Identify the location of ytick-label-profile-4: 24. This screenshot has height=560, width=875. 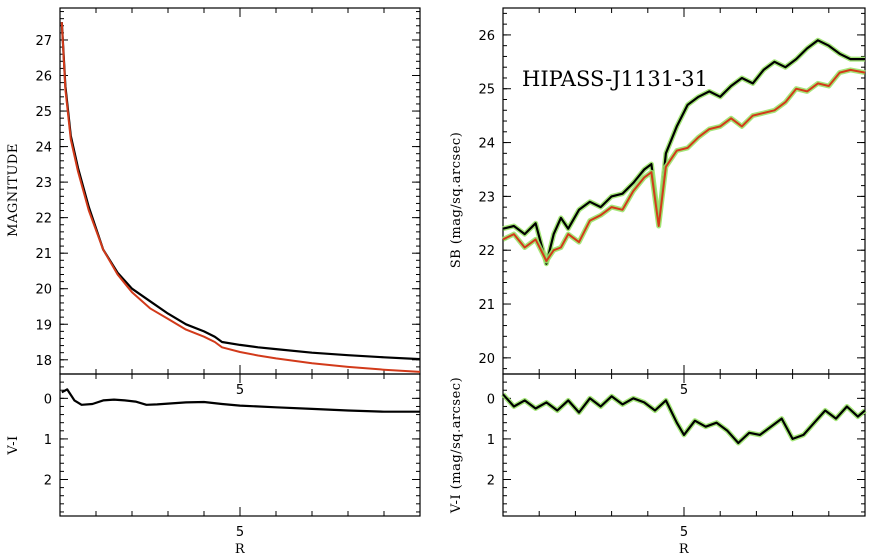
(486, 144).